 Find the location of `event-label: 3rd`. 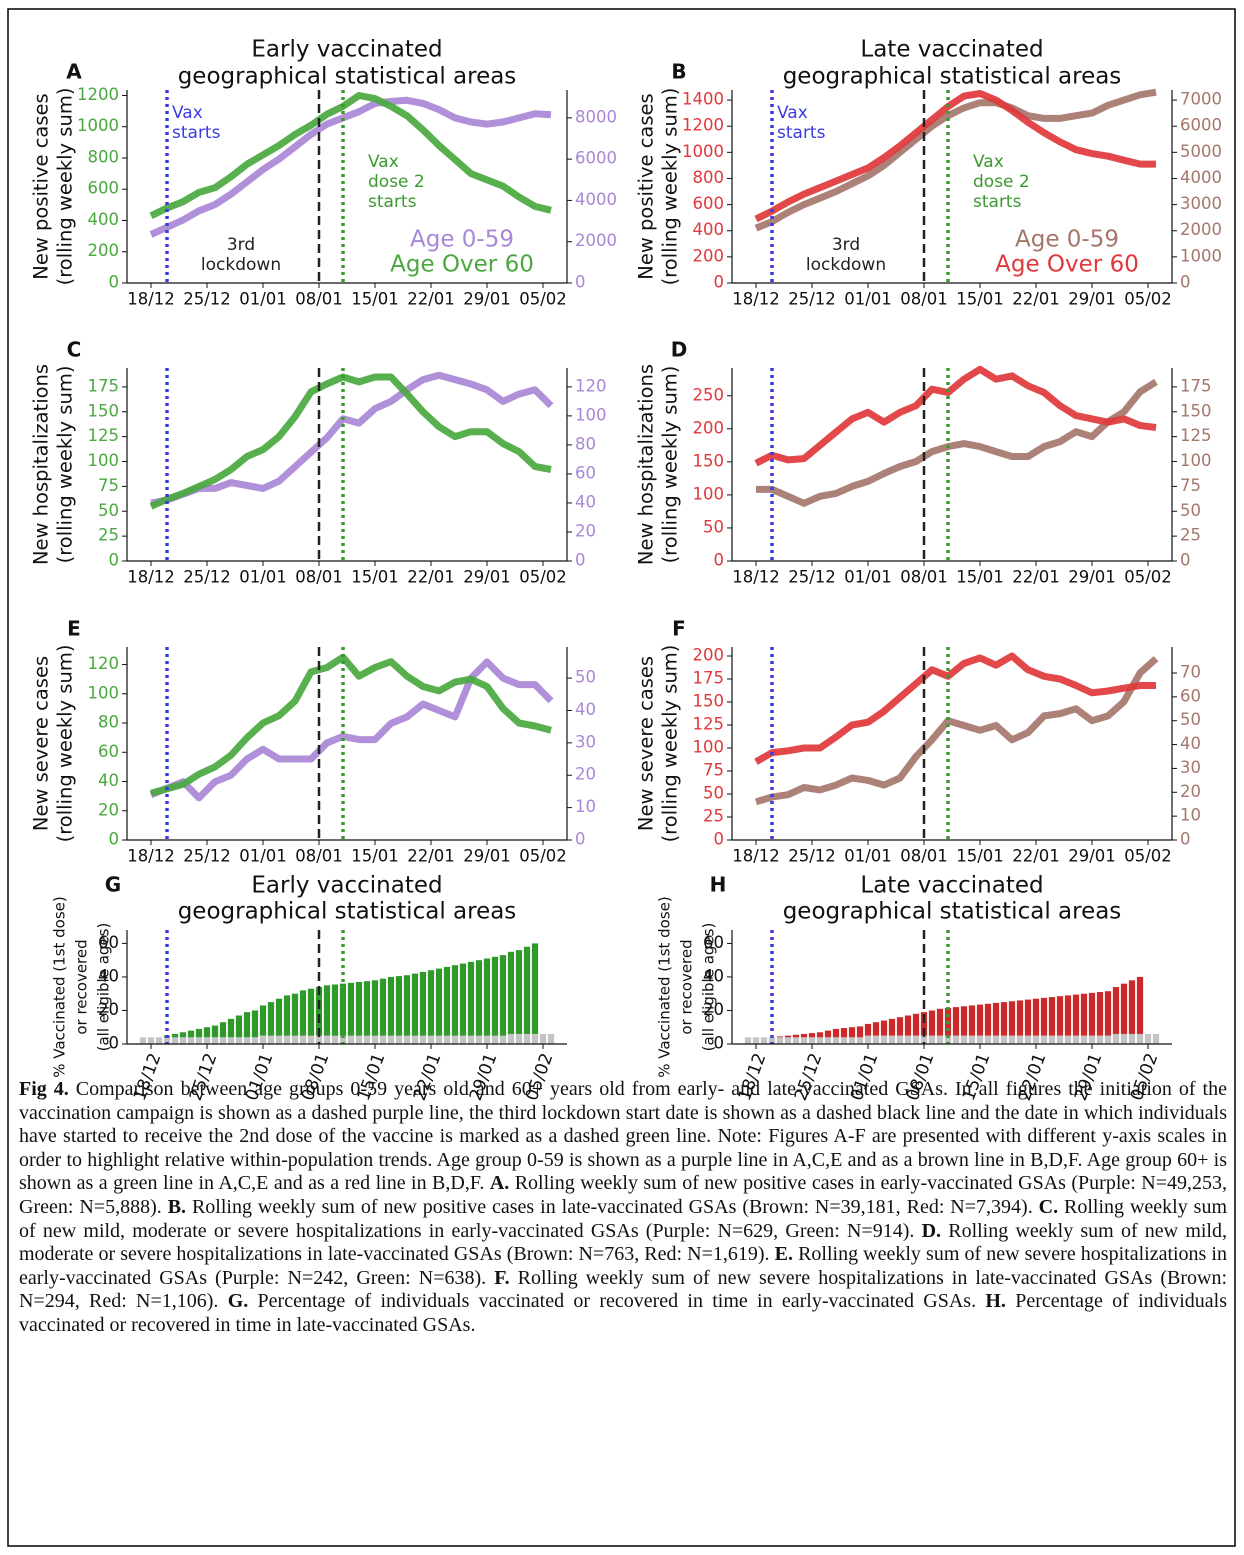

event-label: 3rd is located at coordinates (241, 245).